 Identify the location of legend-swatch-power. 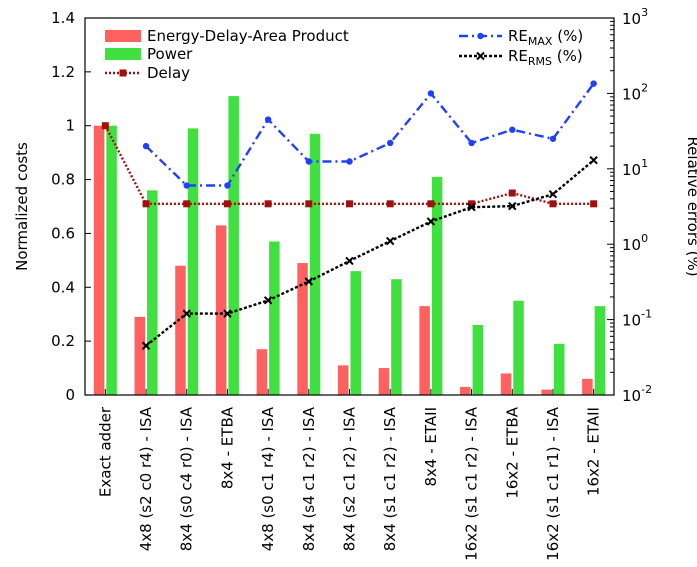
(123, 54).